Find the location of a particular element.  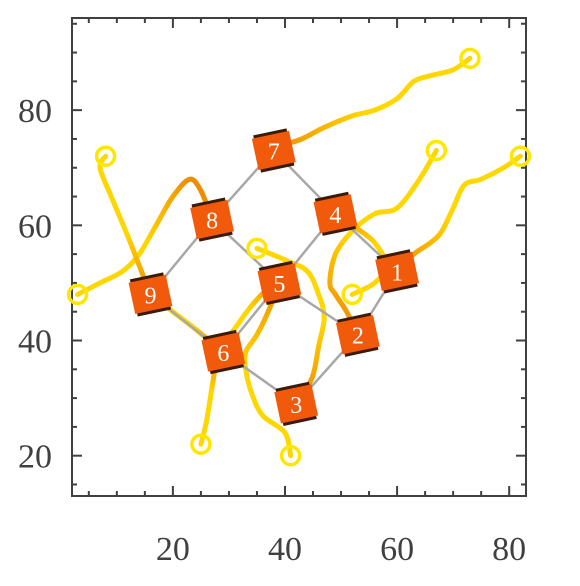

robot-1-core is located at coordinates (397, 271).